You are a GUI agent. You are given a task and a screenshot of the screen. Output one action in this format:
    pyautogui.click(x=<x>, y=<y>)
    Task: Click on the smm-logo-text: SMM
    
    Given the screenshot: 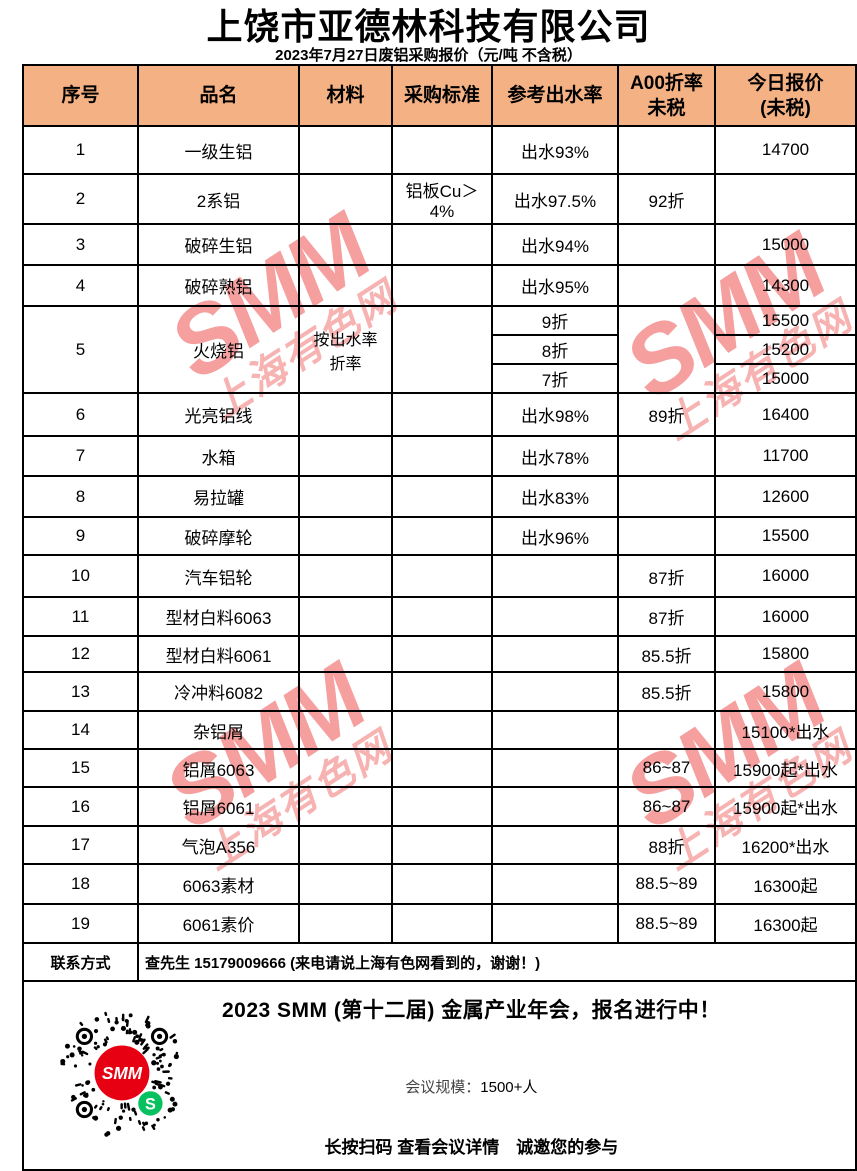 What is the action you would take?
    pyautogui.click(x=122, y=1073)
    